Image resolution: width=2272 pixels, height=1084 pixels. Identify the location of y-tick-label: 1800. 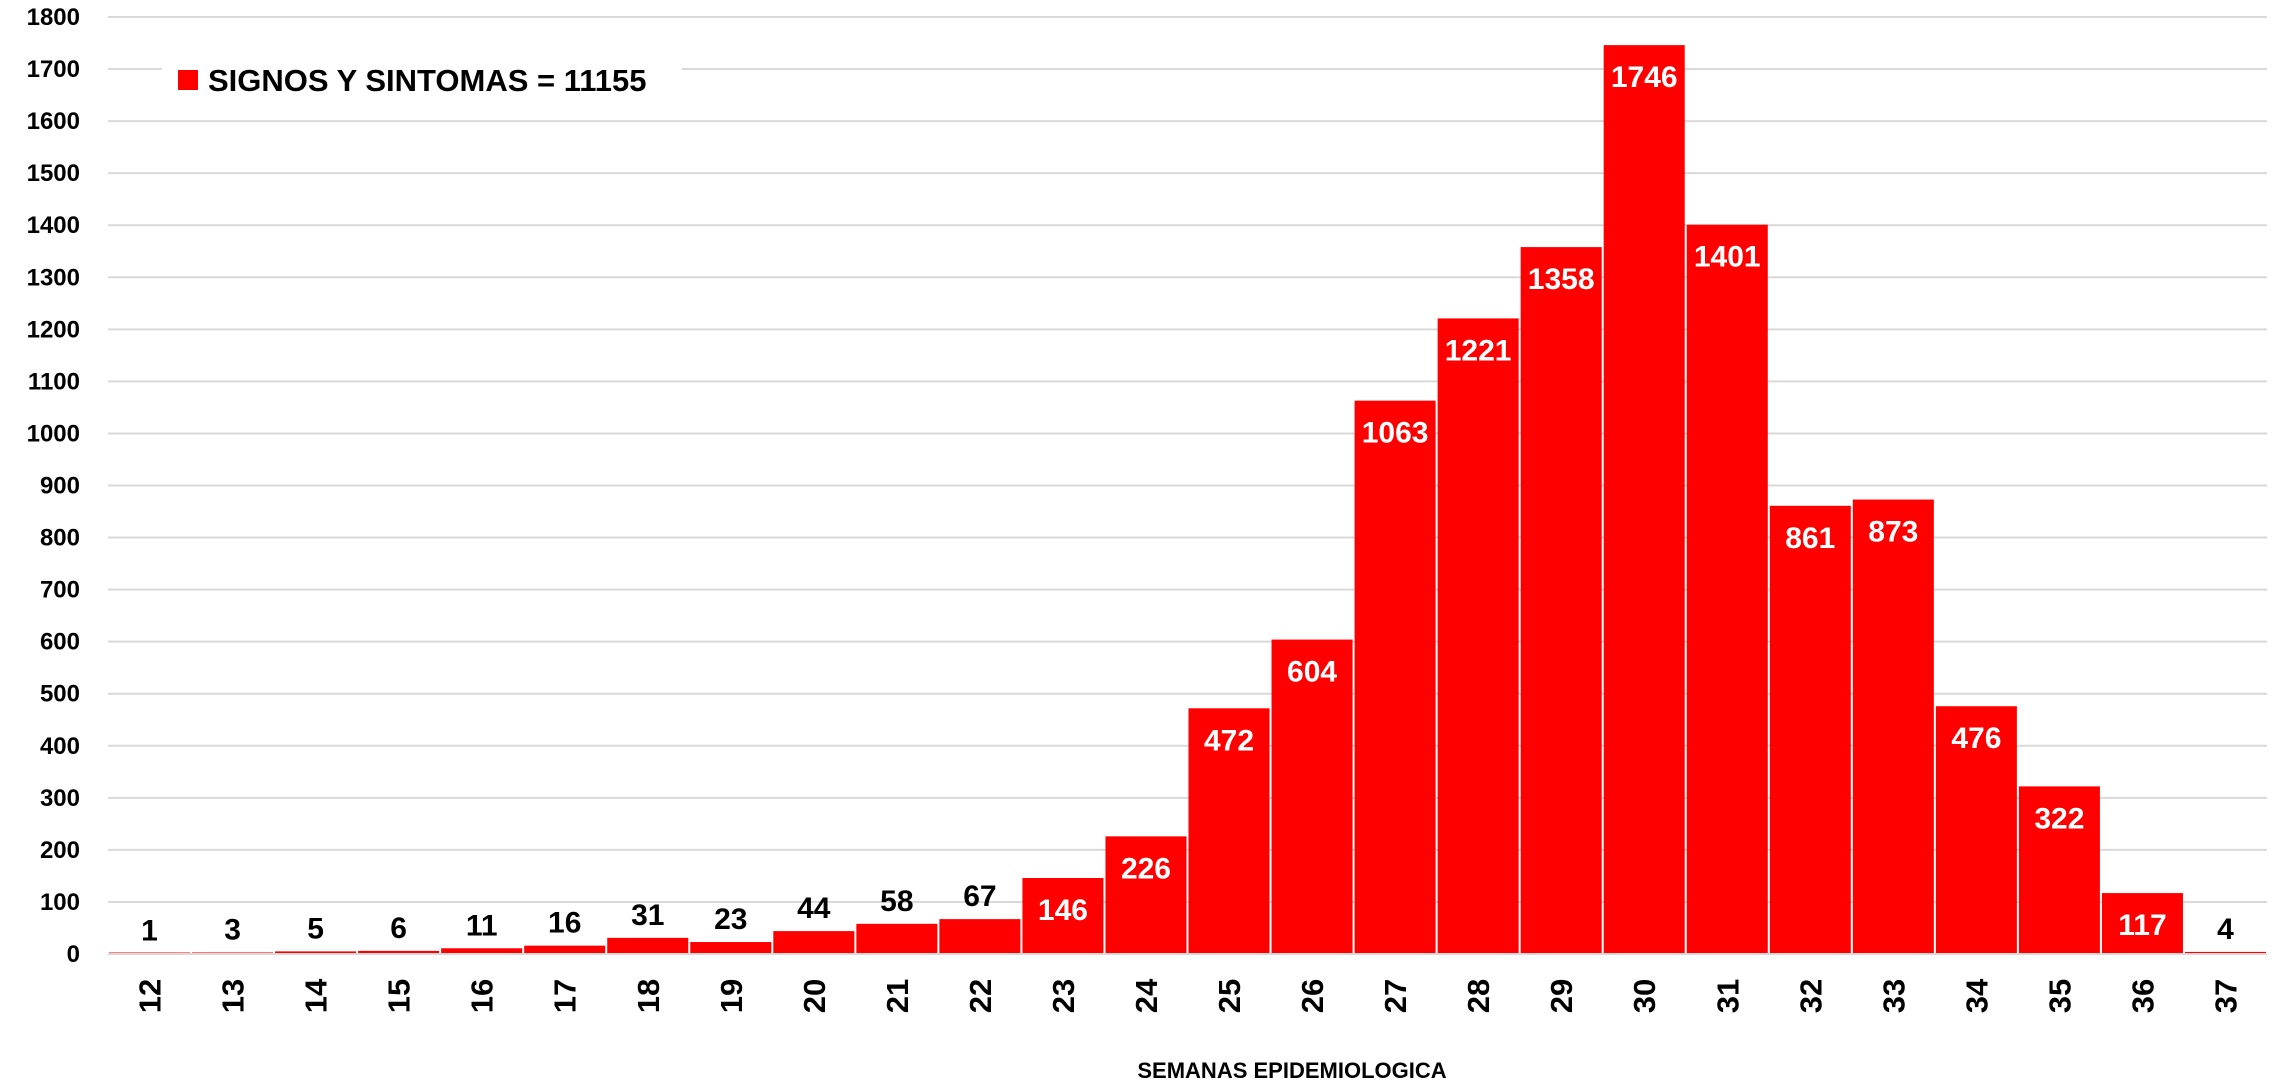
(53, 17).